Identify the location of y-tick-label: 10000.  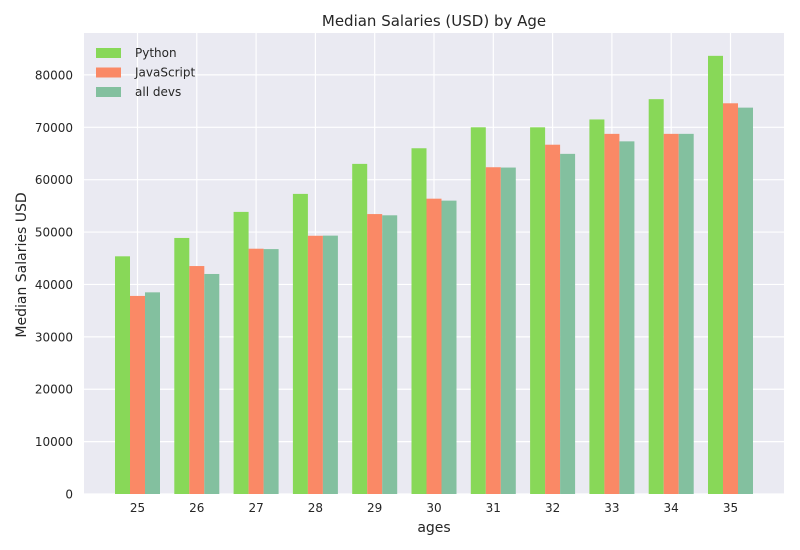
(54, 442).